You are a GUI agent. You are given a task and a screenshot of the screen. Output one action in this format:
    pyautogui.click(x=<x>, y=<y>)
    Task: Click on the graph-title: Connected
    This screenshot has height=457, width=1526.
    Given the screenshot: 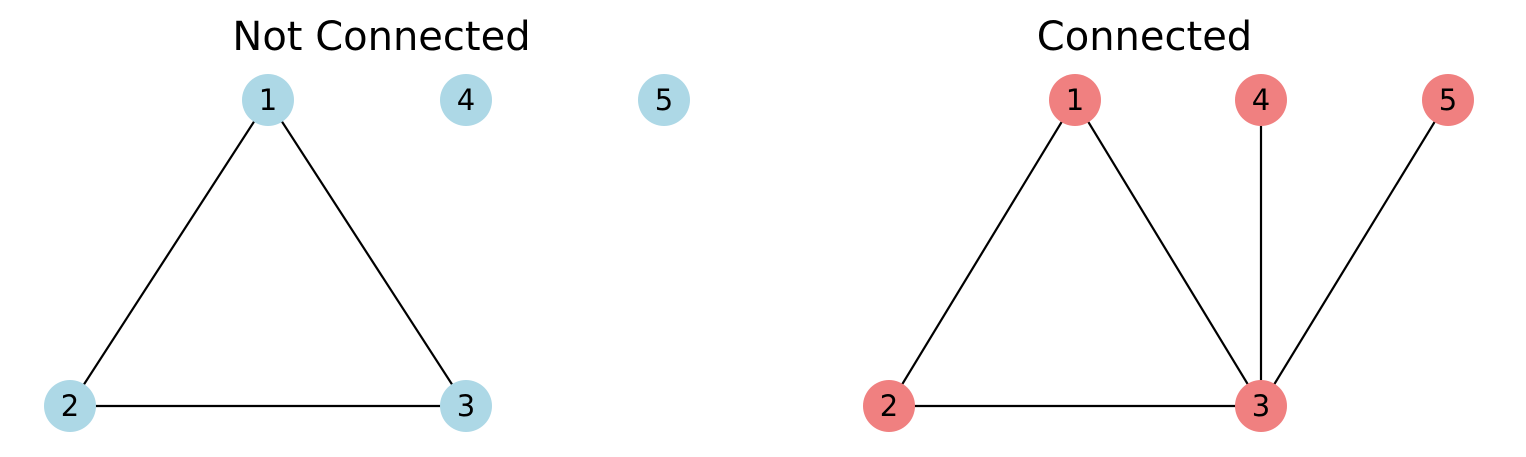 What is the action you would take?
    pyautogui.click(x=1144, y=37)
    